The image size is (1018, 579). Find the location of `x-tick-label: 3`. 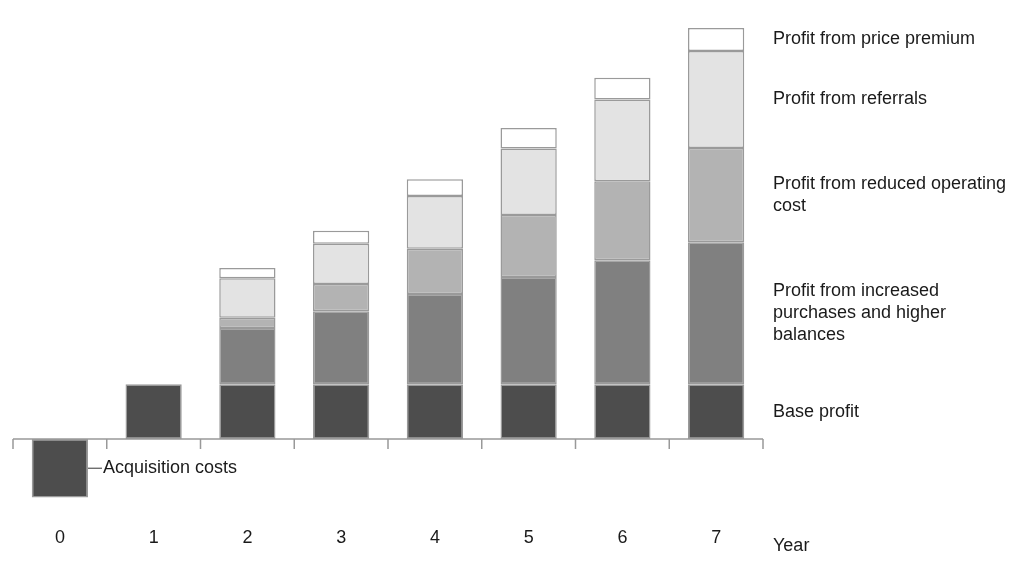

x-tick-label: 3 is located at coordinates (341, 537).